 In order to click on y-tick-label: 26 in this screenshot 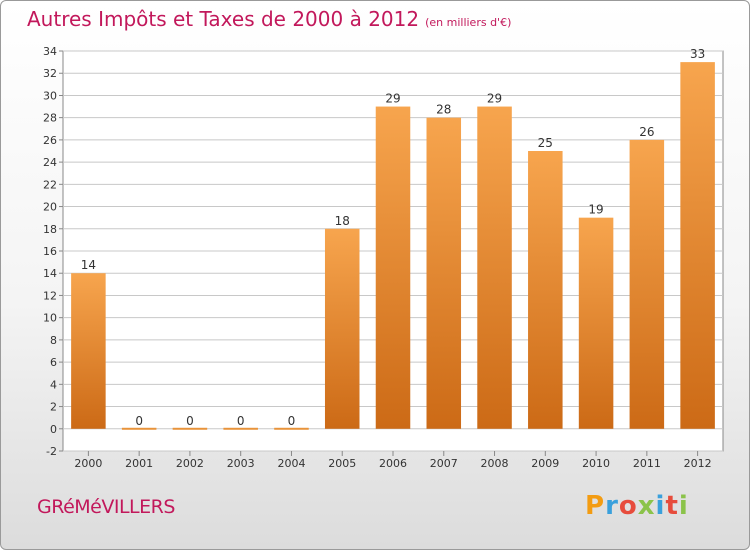, I will do `click(50, 140)`.